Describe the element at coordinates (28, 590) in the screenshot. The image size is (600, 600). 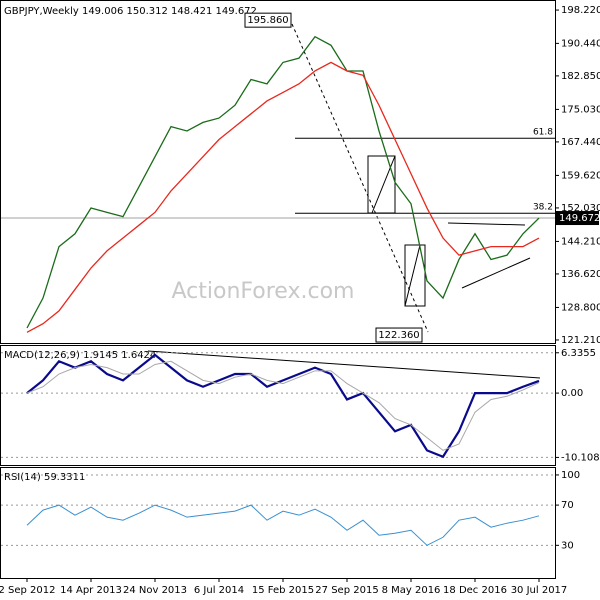
I see `x-tick-label: 2 Sep 2012` at that location.